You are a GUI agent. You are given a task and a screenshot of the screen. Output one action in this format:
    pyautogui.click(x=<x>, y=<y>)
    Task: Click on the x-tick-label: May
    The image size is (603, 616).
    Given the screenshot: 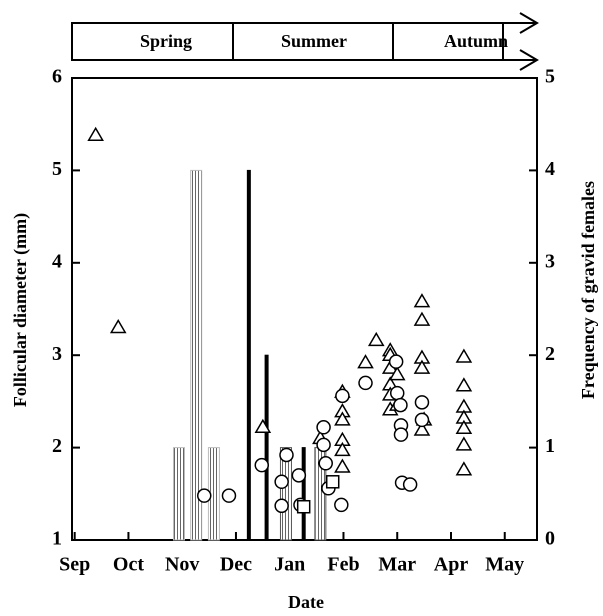 What is the action you would take?
    pyautogui.click(x=504, y=565)
    